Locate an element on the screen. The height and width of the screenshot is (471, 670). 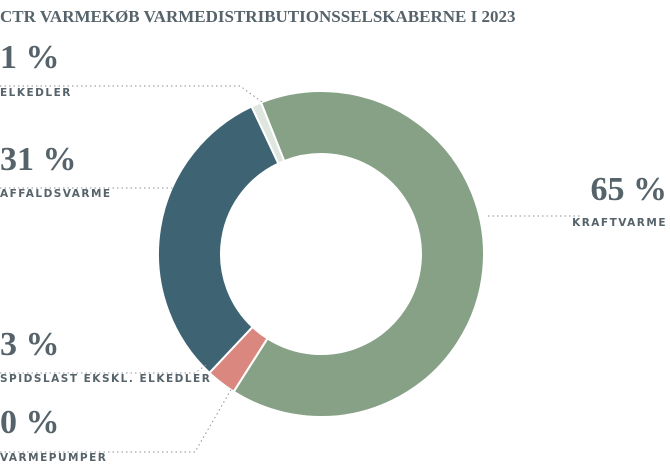
category-label: VARMEPUMPER is located at coordinates (53, 458).